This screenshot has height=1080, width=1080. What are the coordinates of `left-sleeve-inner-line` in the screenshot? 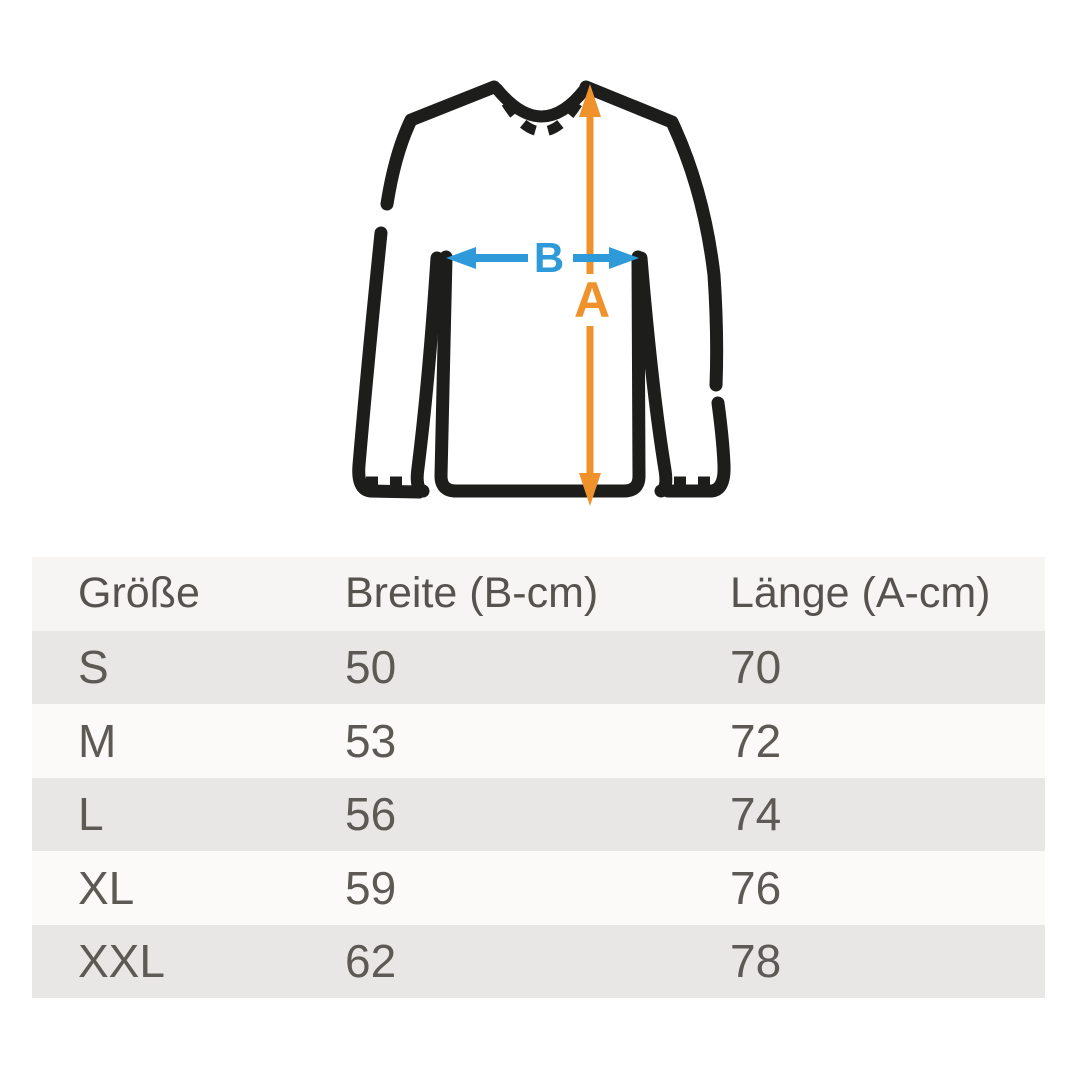 It's located at (427, 374).